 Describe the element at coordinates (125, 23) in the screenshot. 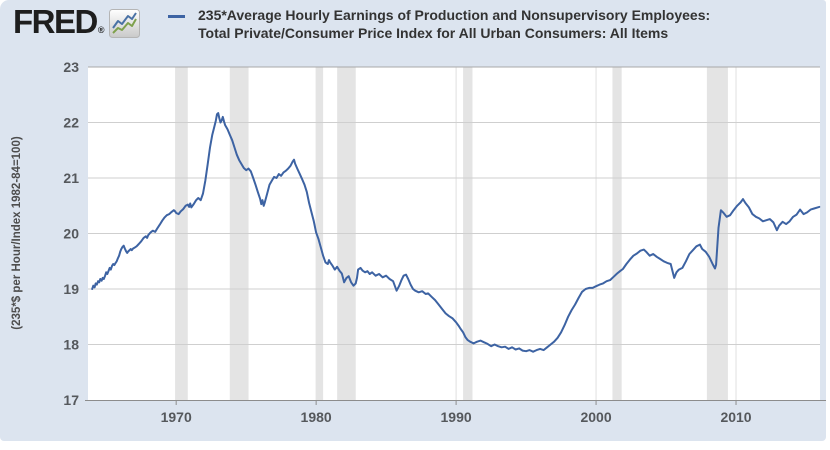

I see `fred-sparkline-icon` at that location.